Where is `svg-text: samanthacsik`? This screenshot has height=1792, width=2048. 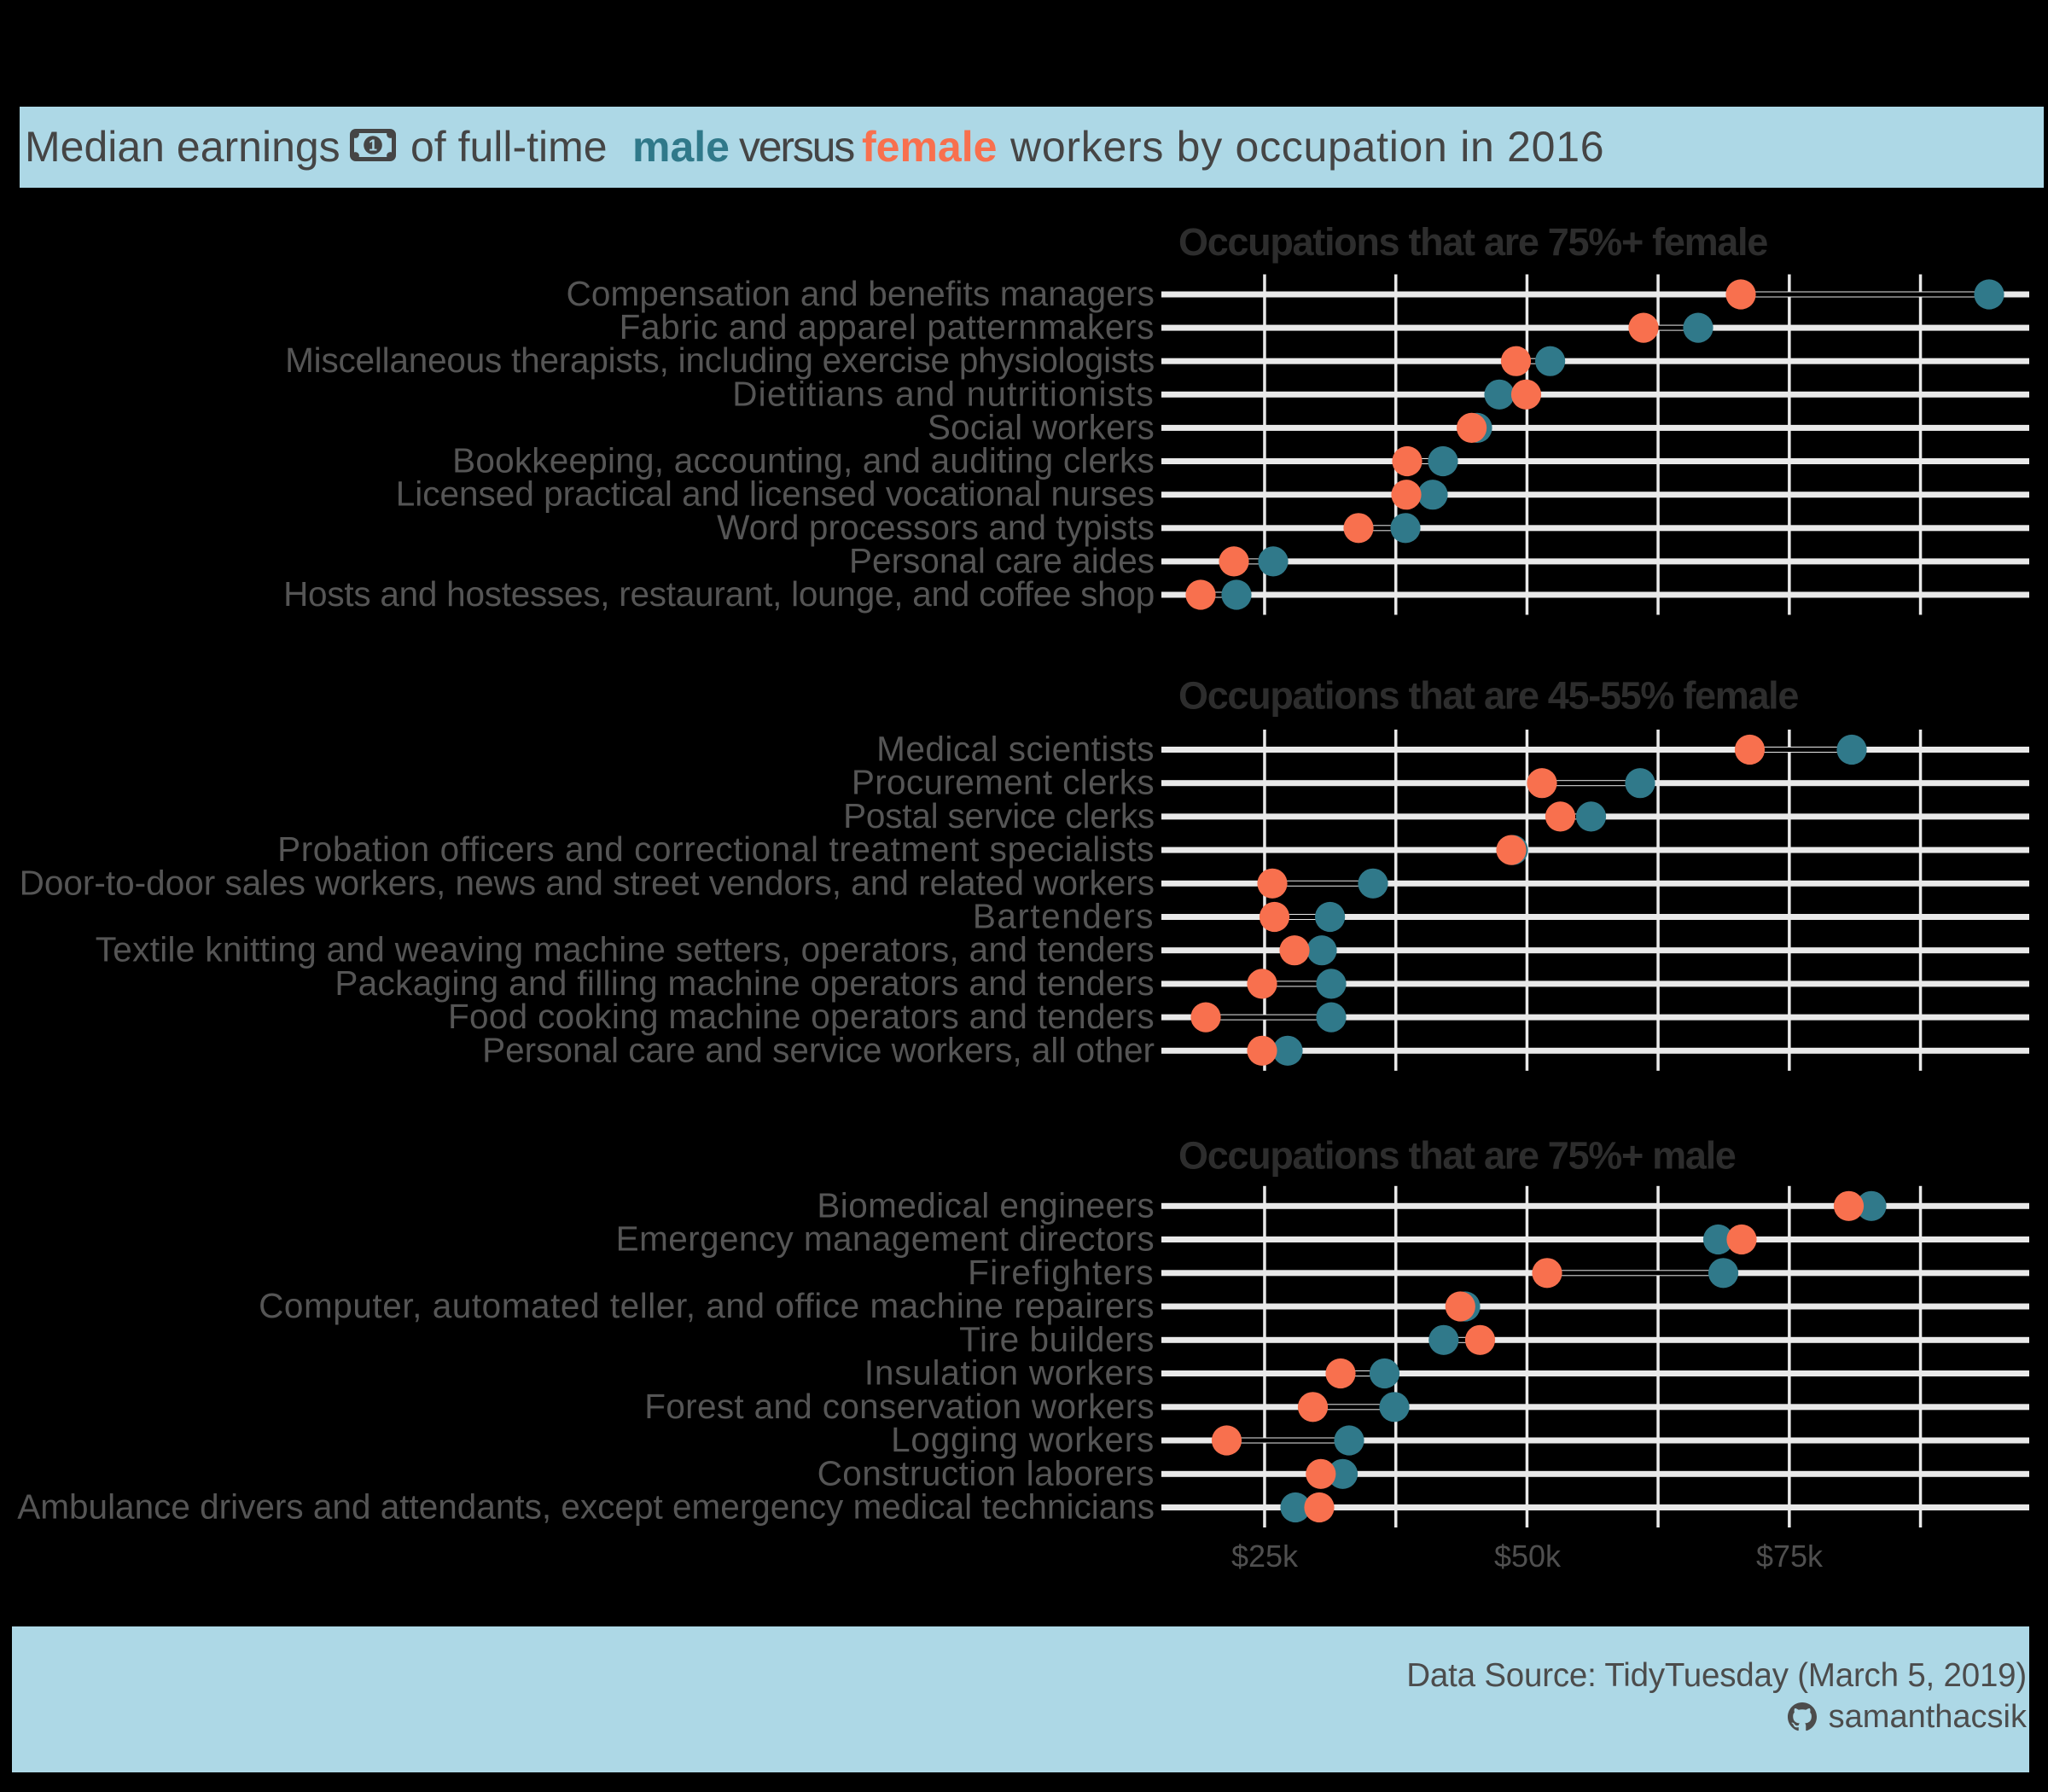 svg-text: samanthacsik is located at coordinates (1929, 1717).